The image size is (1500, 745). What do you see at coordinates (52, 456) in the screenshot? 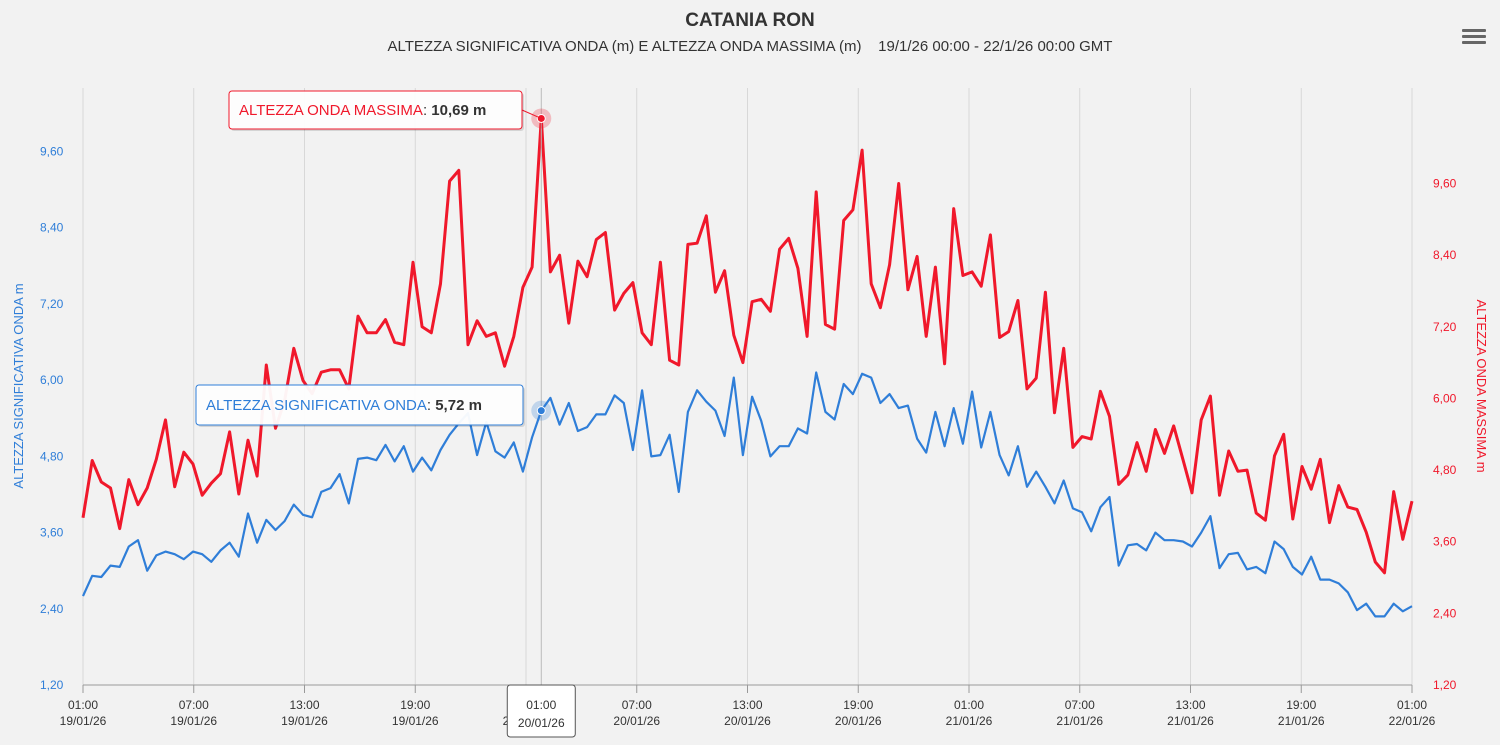
I see `y-left-tick-label: 4,80` at bounding box center [52, 456].